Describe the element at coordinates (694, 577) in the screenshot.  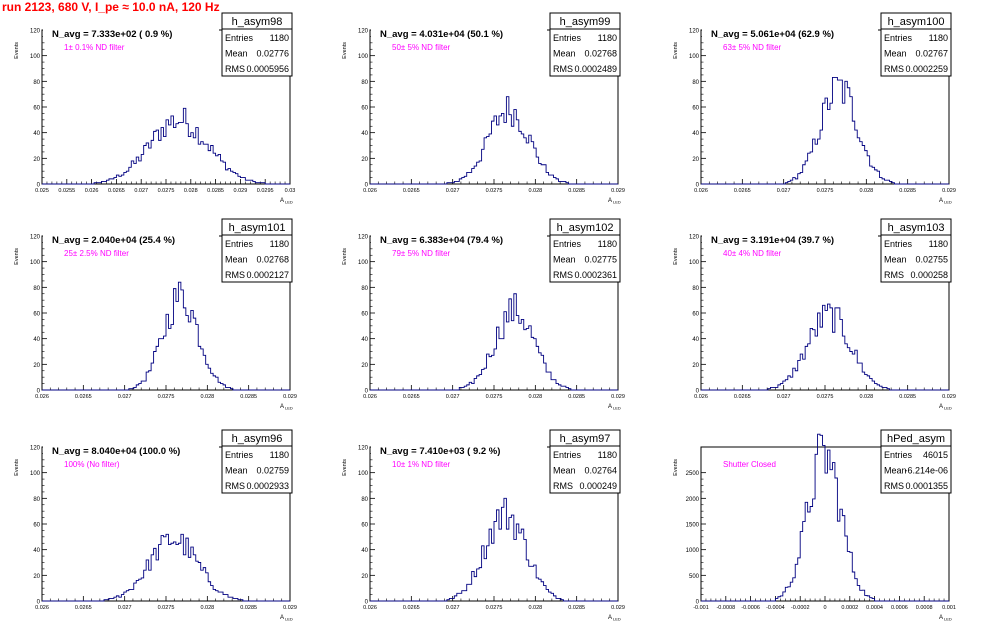
I see `y-tick-label: 500` at that location.